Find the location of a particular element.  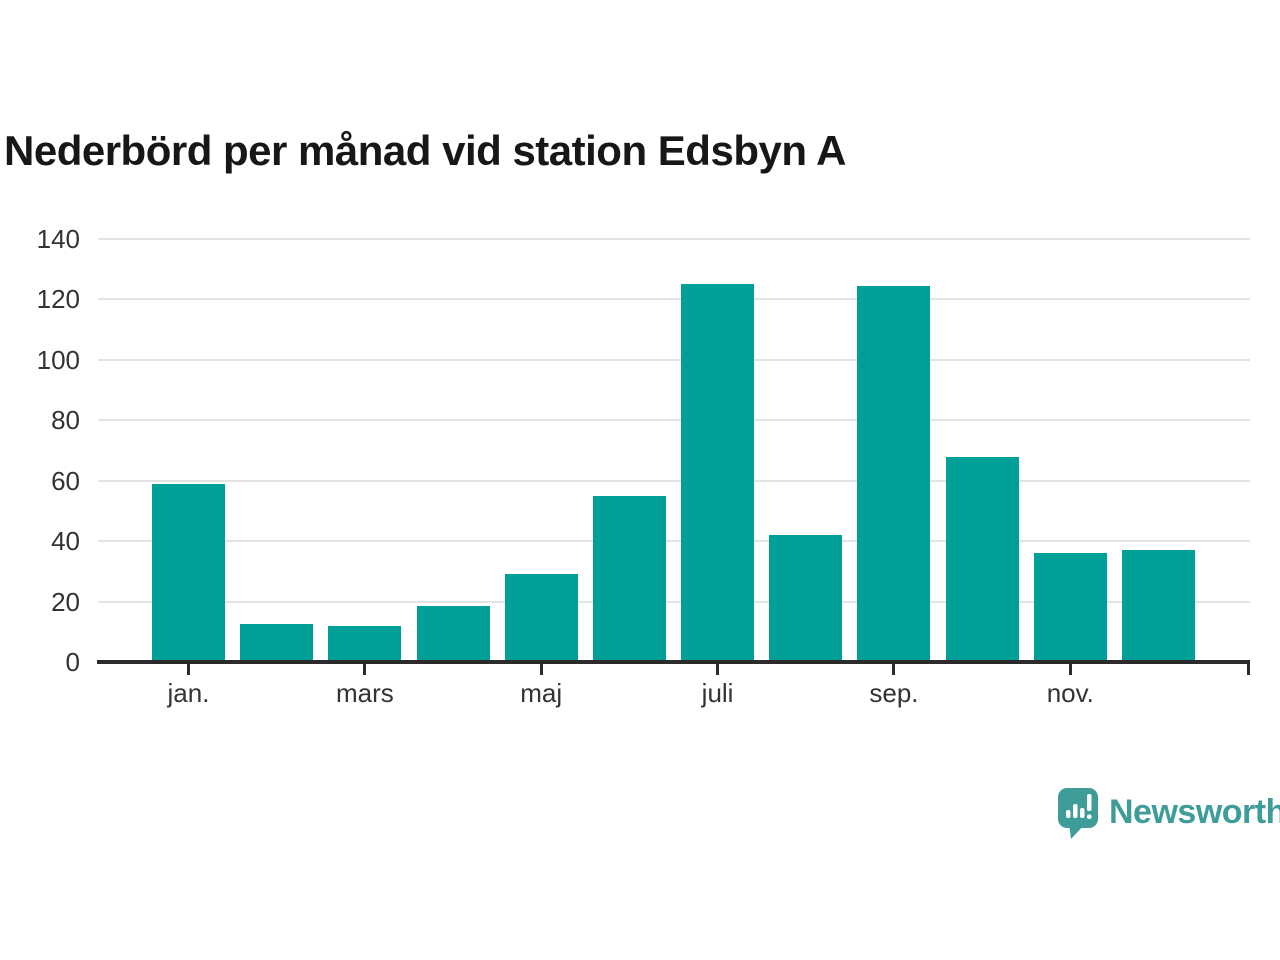

x-axis-line is located at coordinates (673, 662).